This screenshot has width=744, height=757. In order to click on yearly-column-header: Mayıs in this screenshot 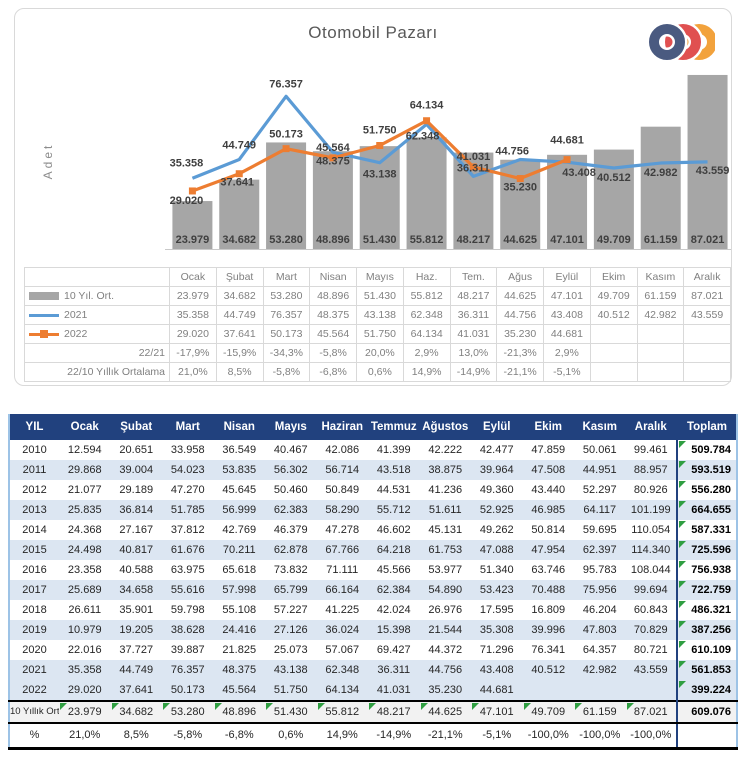, I will do `click(291, 427)`.